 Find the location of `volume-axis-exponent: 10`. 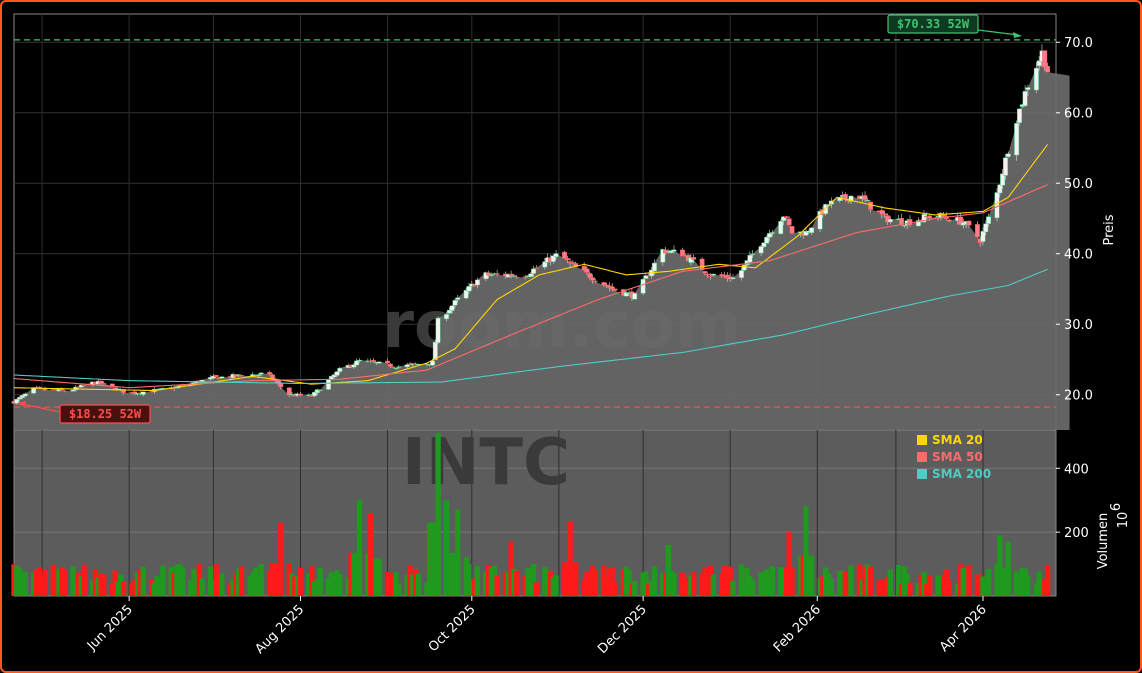

volume-axis-exponent: 10 is located at coordinates (1123, 520).